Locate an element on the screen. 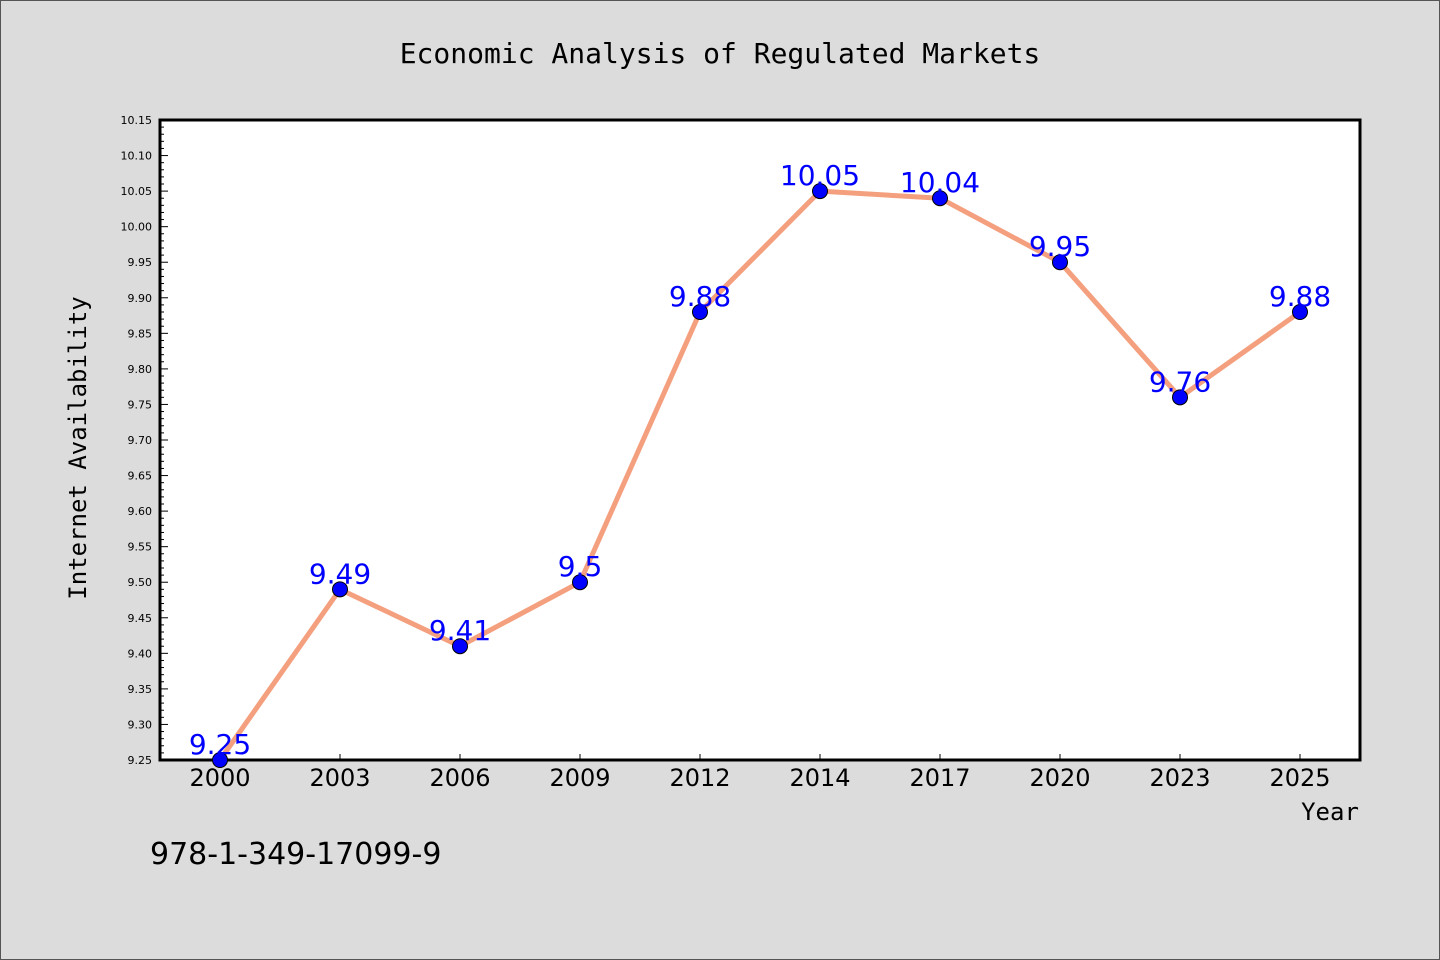  y-tick-label: 9.25 is located at coordinates (140, 760).